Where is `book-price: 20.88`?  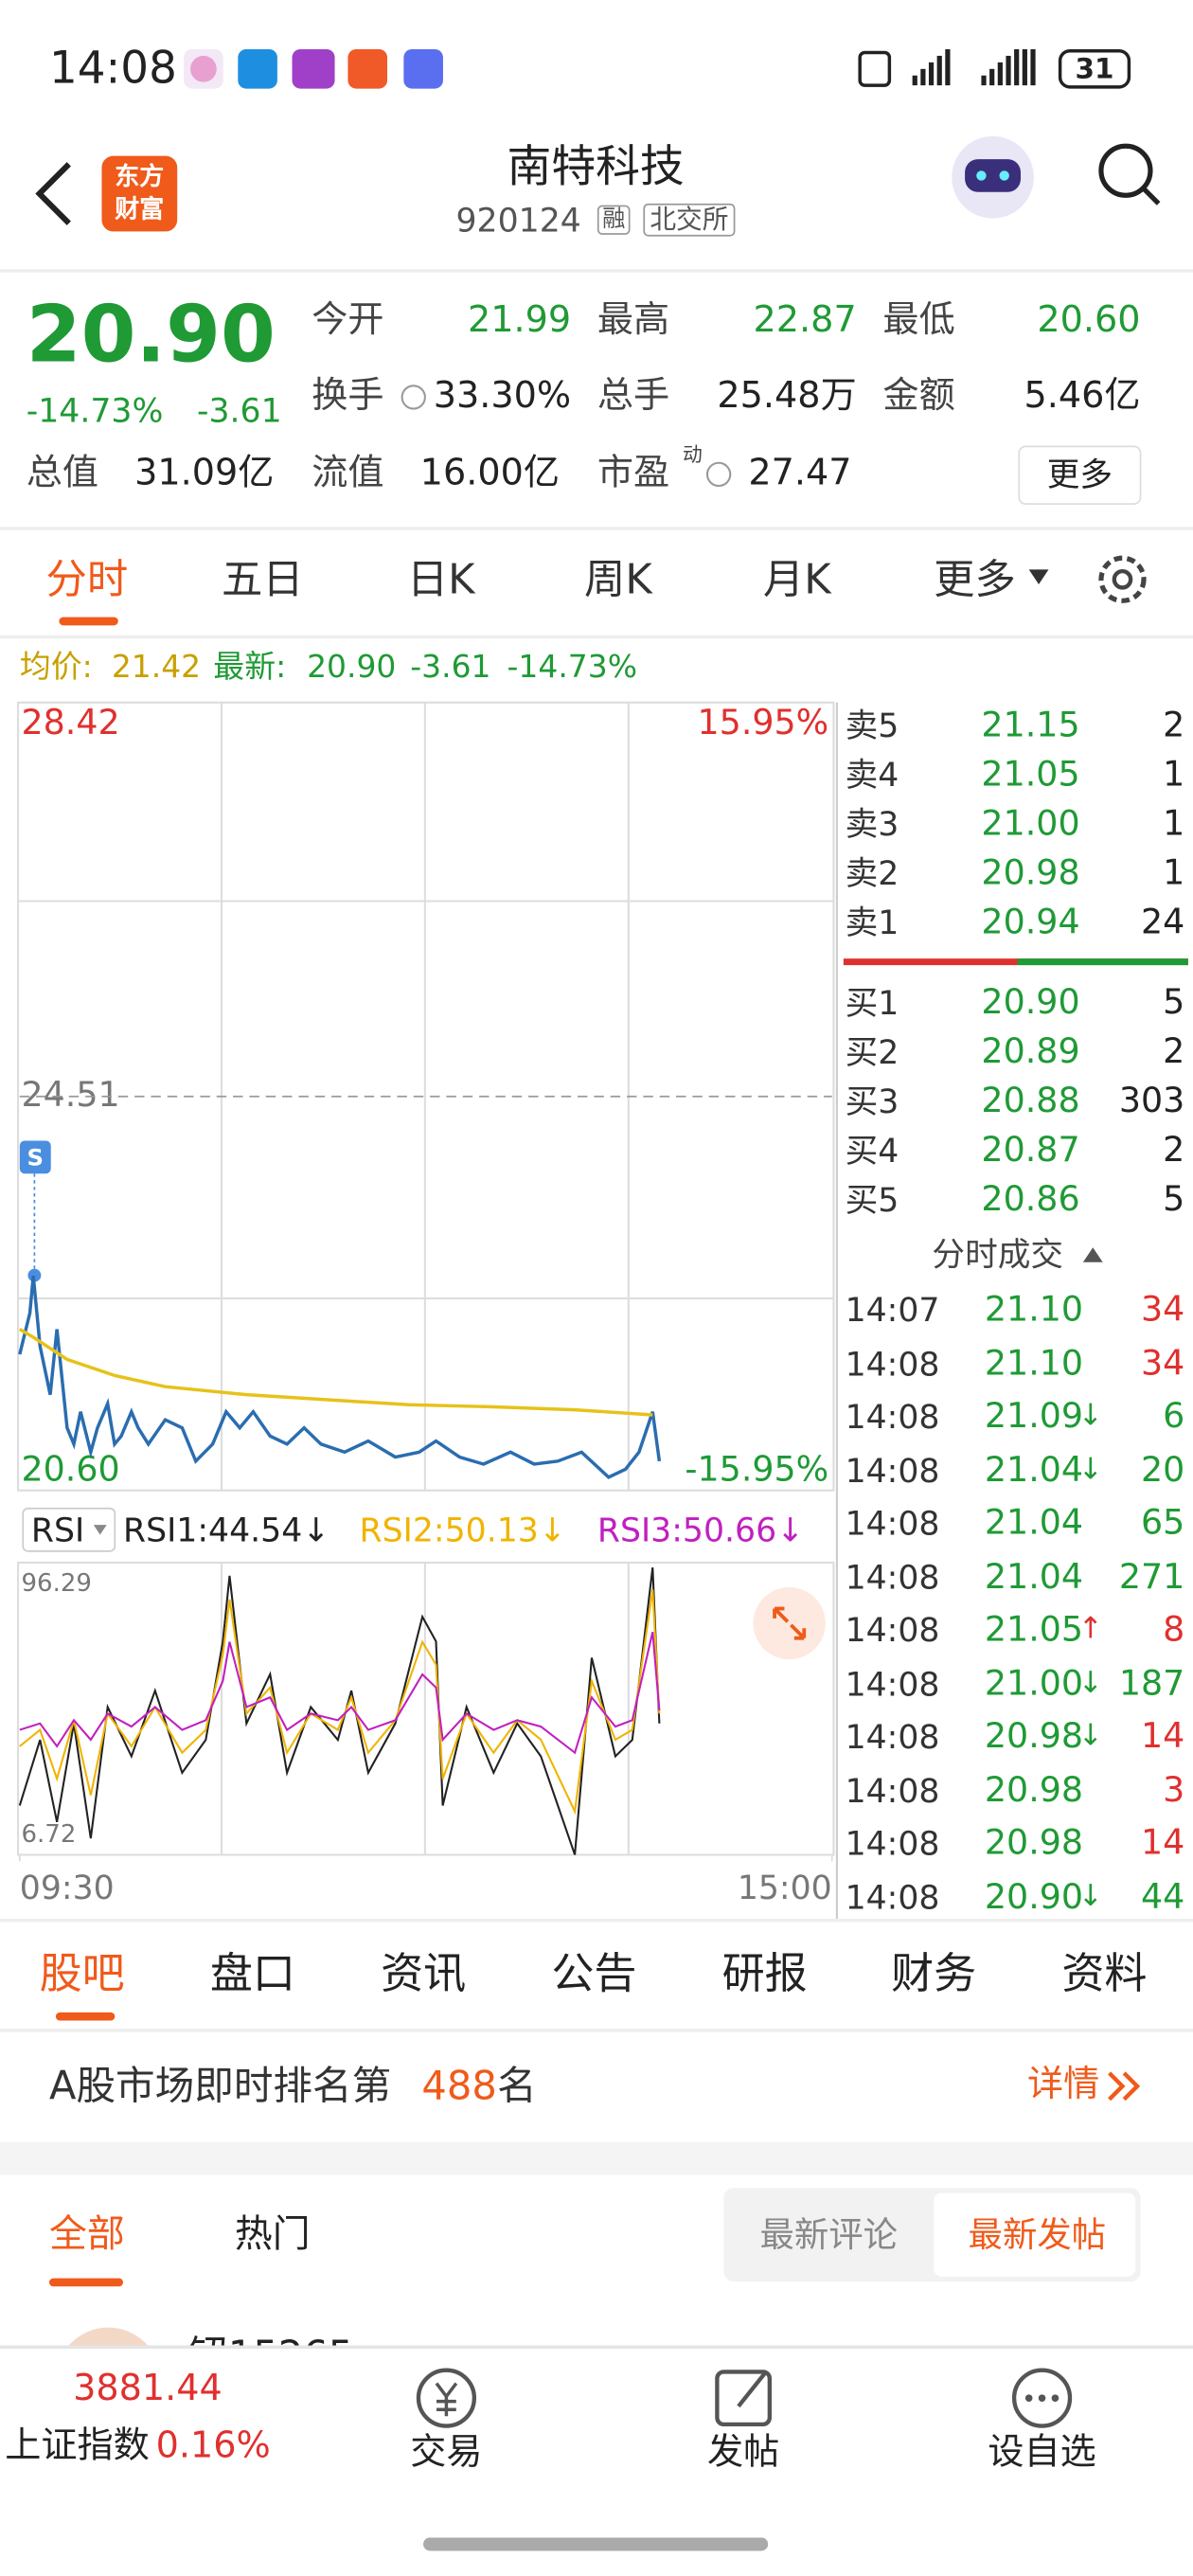 book-price: 20.88 is located at coordinates (1030, 1100).